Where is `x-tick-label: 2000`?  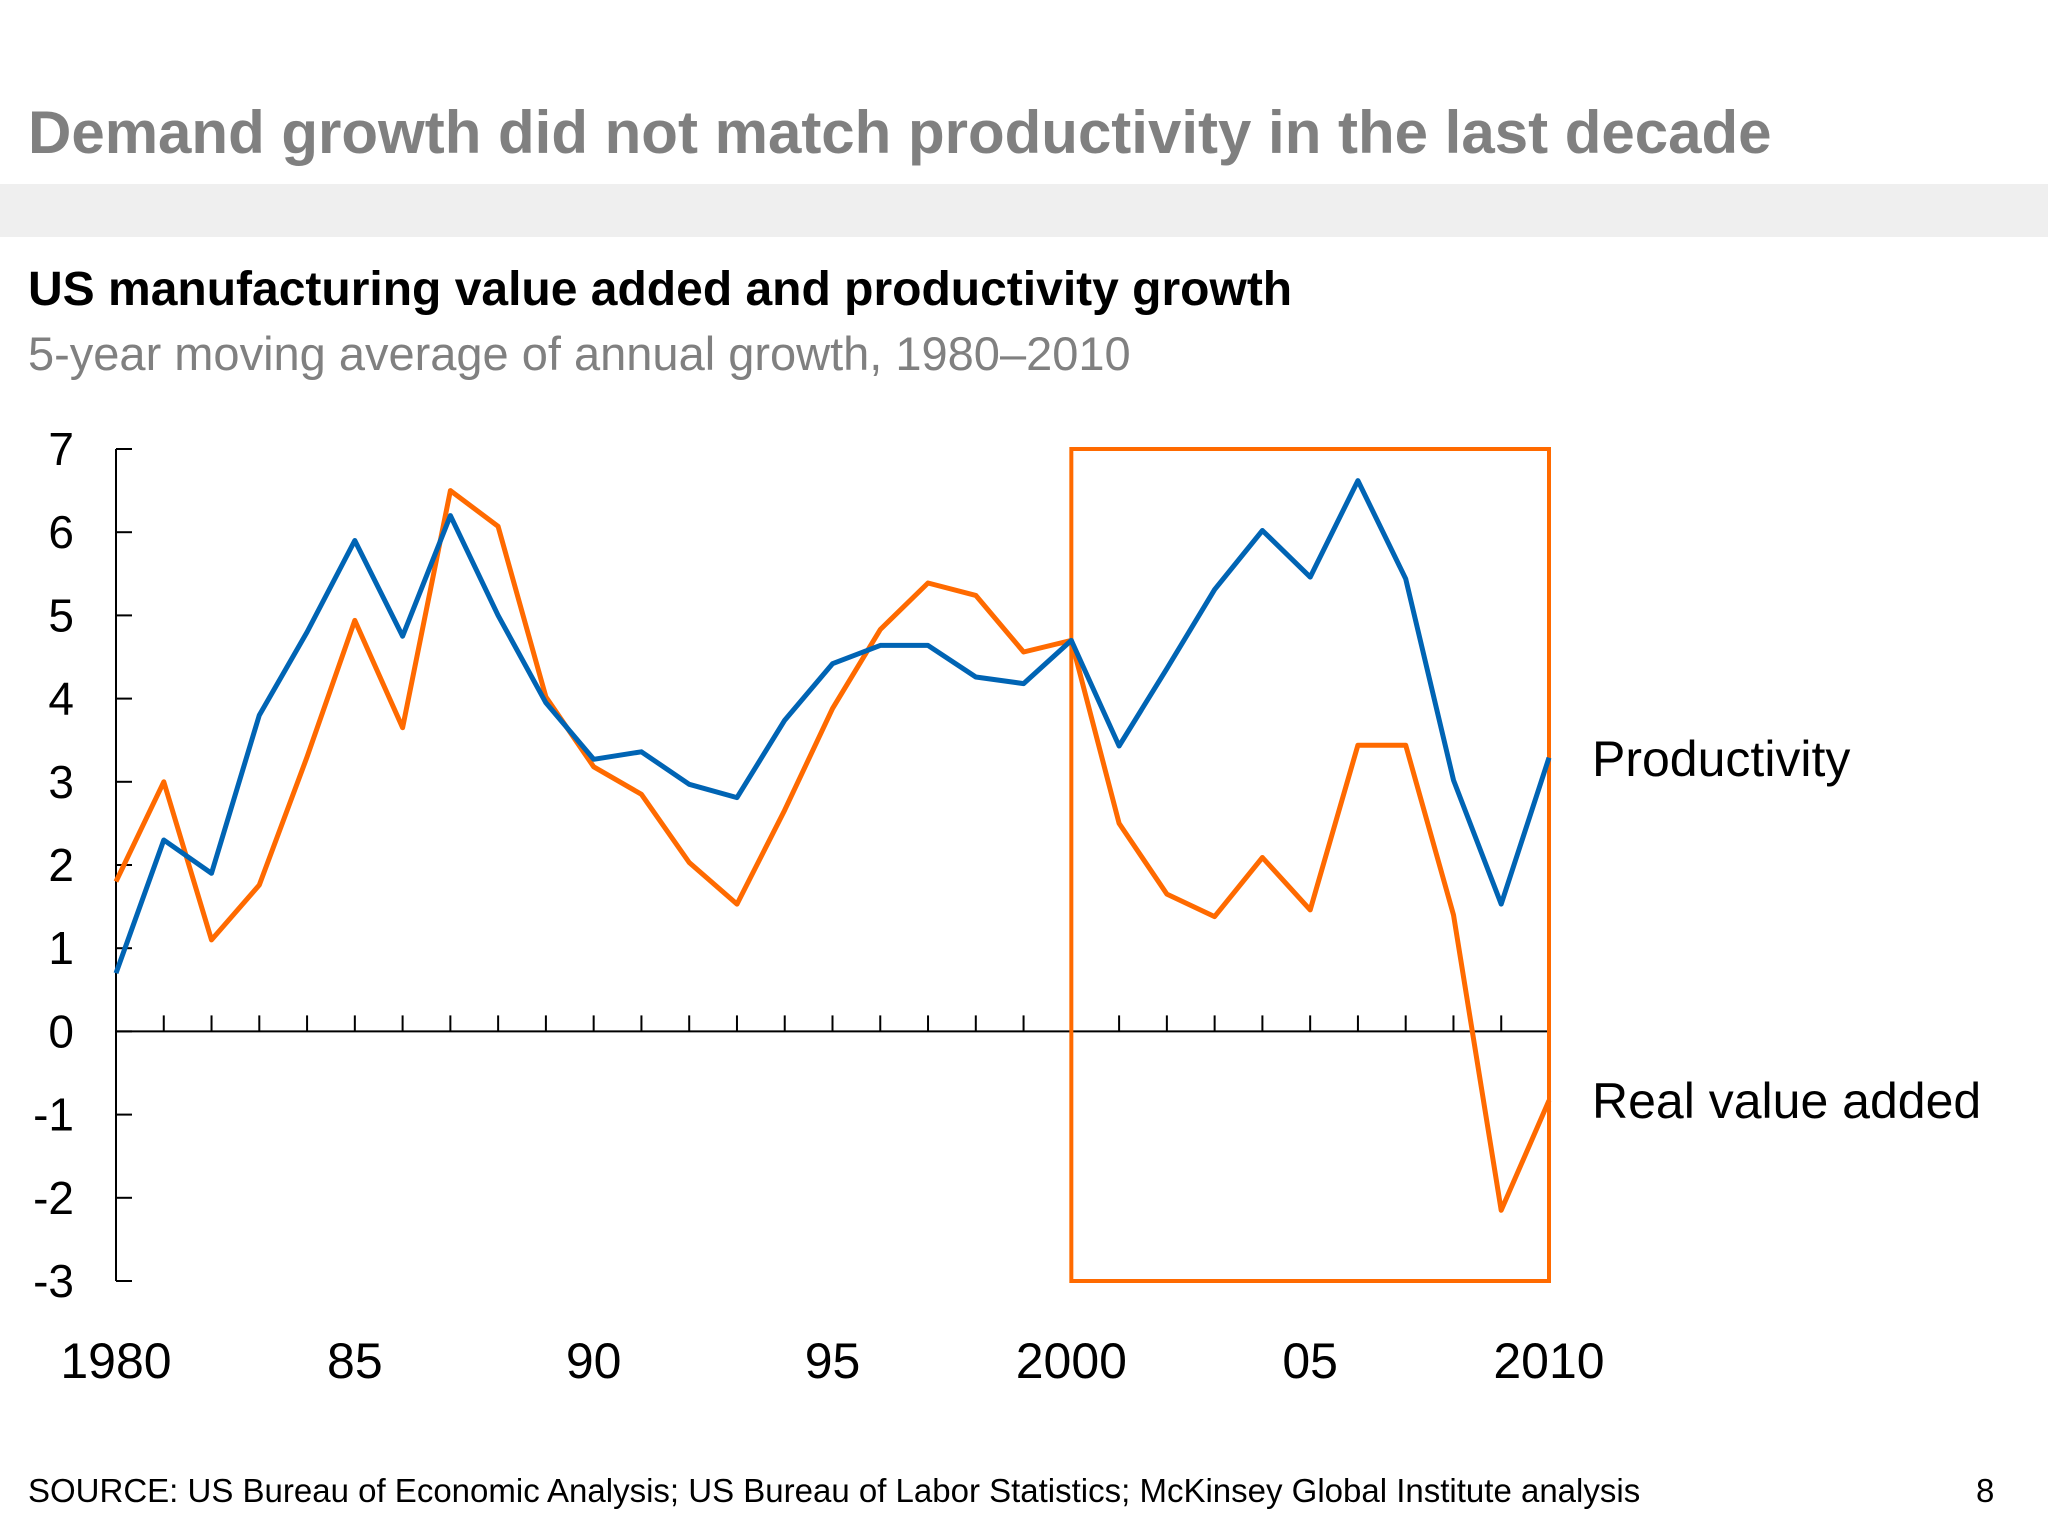
x-tick-label: 2000 is located at coordinates (1071, 1361).